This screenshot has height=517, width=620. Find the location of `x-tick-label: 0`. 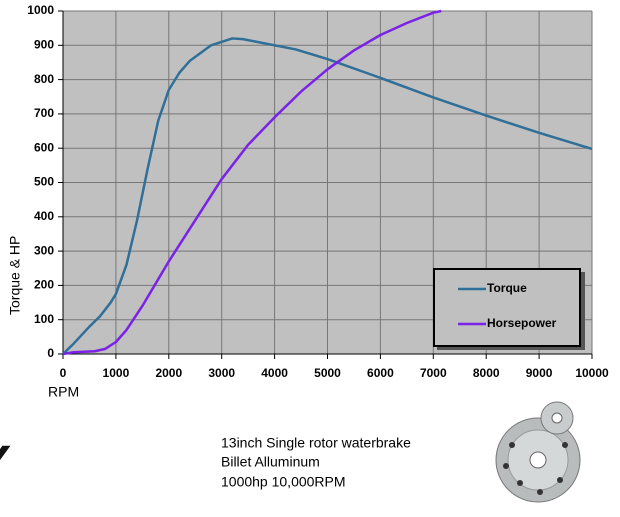

x-tick-label: 0 is located at coordinates (63, 373).